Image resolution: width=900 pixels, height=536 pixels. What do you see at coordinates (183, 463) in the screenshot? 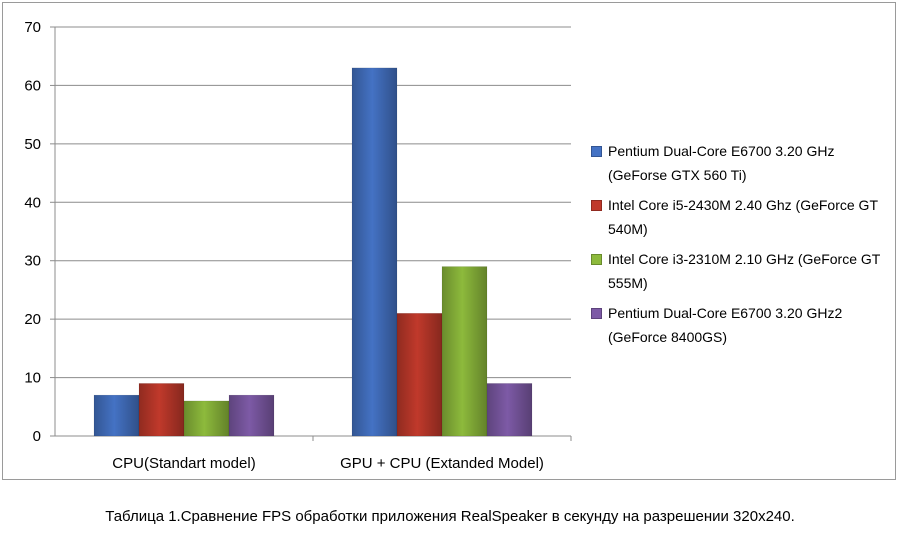
I see `x-tick-label: CPU(Standart model)` at bounding box center [183, 463].